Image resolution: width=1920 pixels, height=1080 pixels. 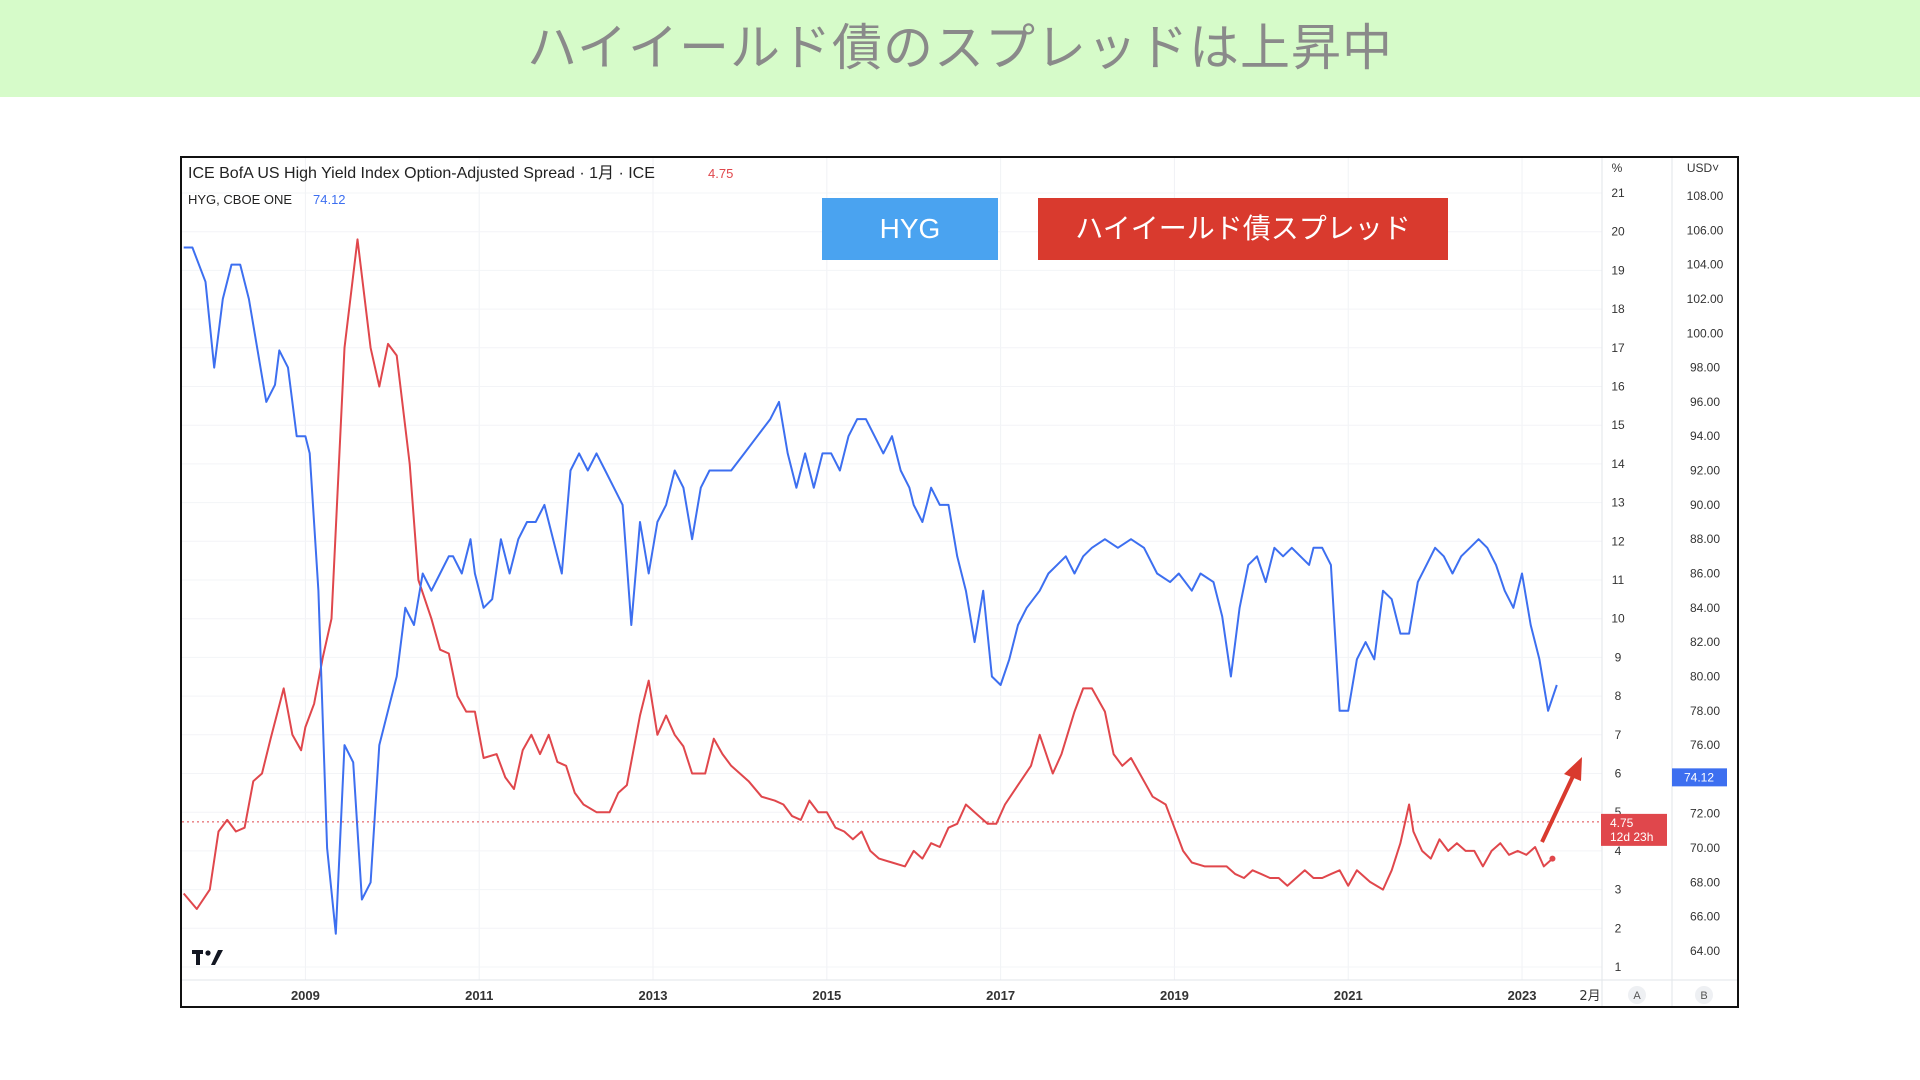 I want to click on hyg-last-value-text: 74.12, so click(x=1699, y=777).